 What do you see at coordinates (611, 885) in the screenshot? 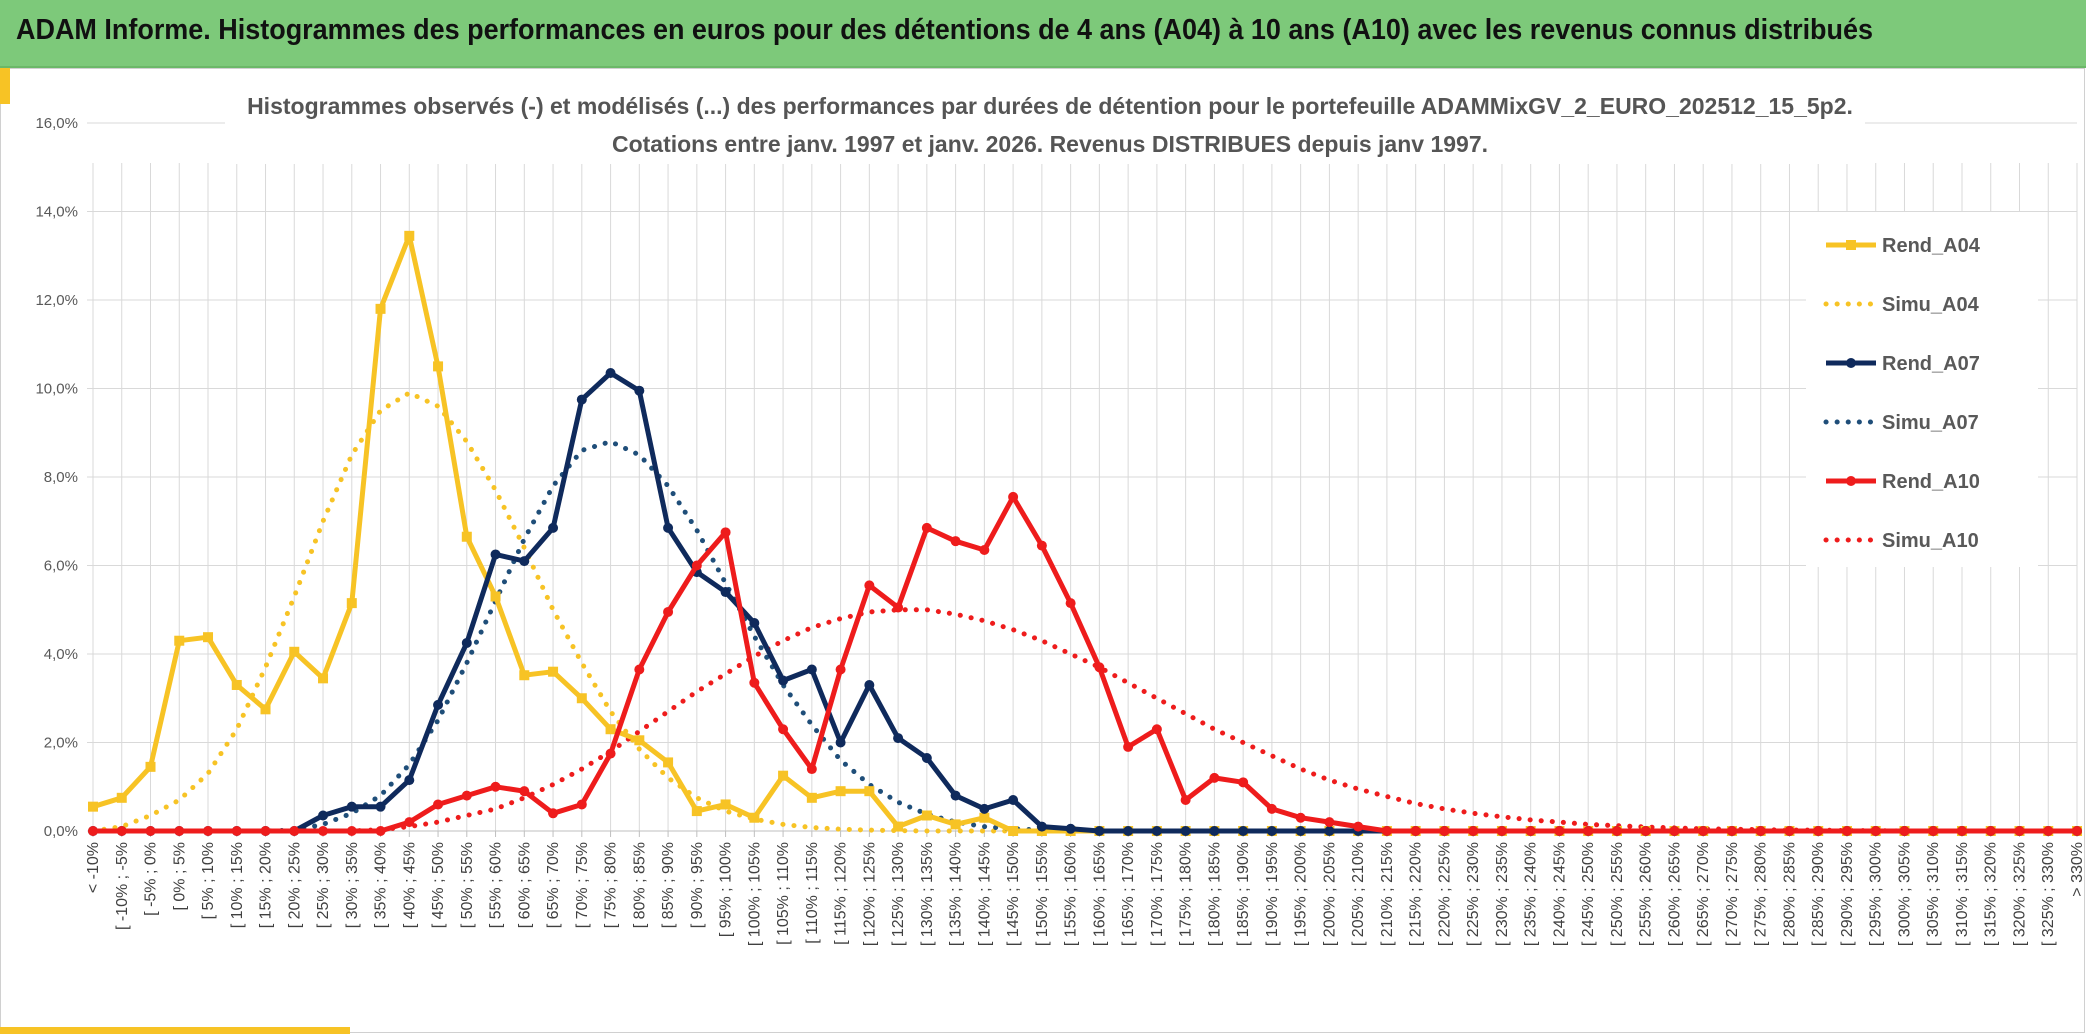
I see `x-tick-label: [ 75% ; 80%` at bounding box center [611, 885].